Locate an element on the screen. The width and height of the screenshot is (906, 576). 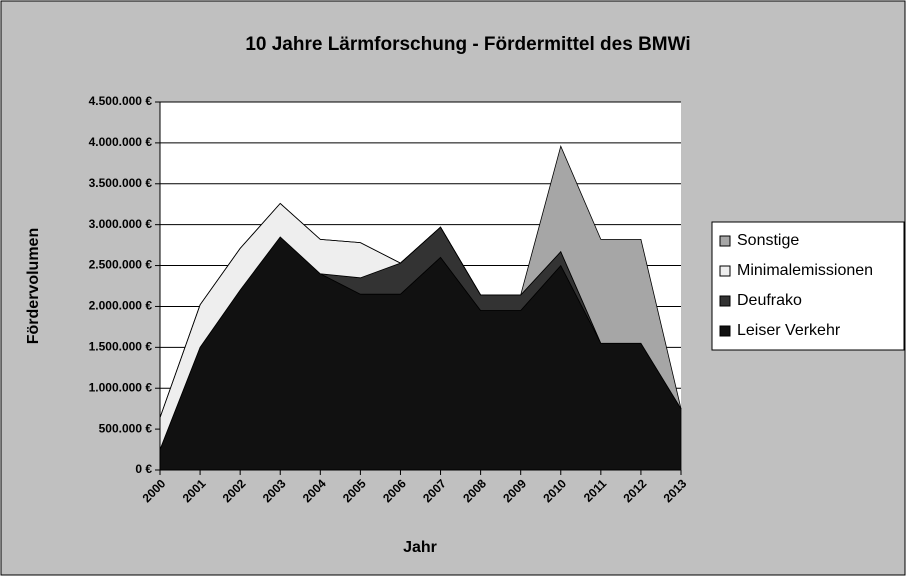
y-axis-label: Fördervolumen is located at coordinates (33, 286).